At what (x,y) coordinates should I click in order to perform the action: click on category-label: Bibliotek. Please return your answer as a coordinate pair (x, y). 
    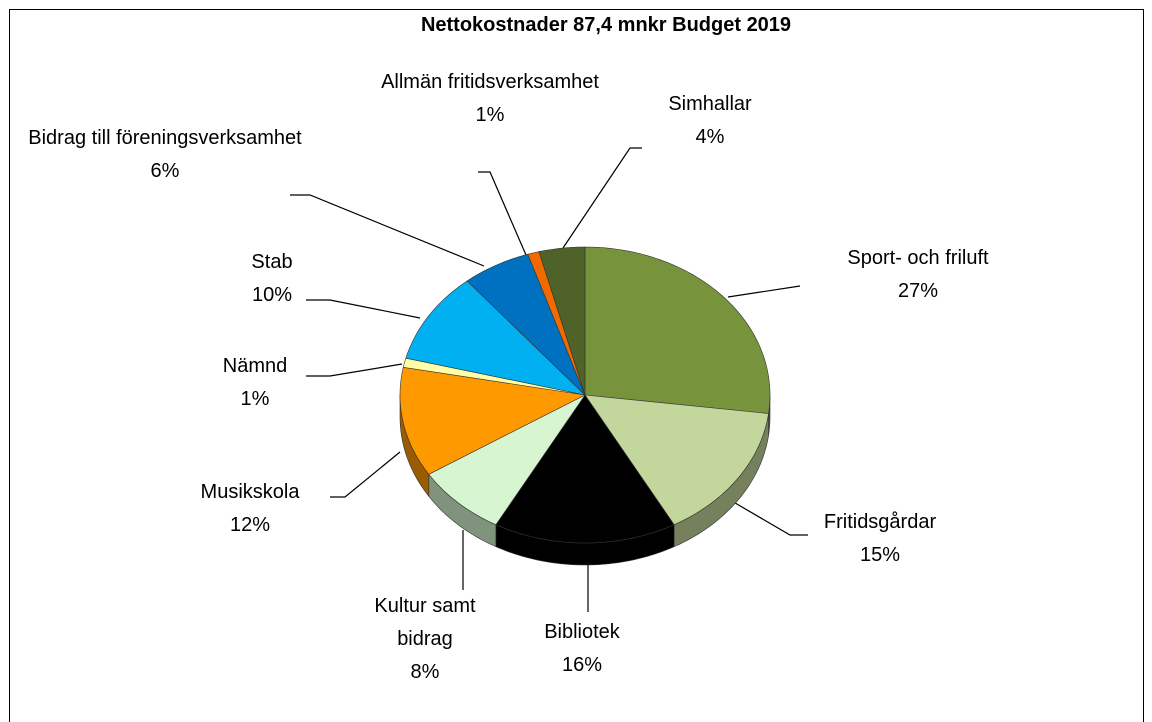
    Looking at the image, I should click on (582, 632).